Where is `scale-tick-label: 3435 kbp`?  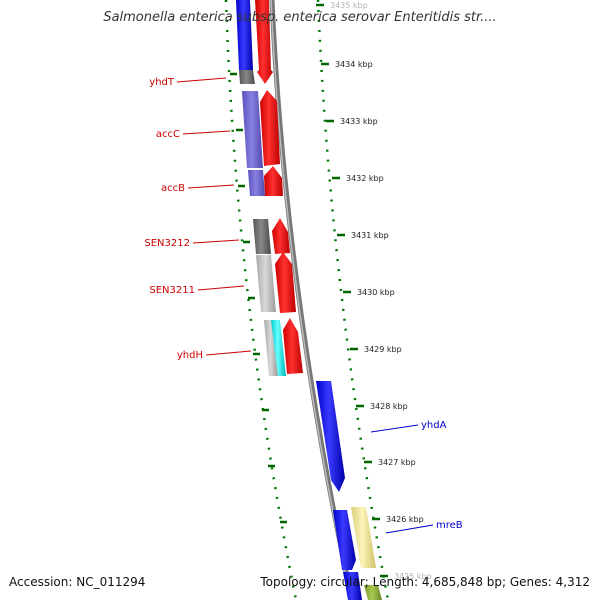
scale-tick-label: 3435 kbp is located at coordinates (349, 5).